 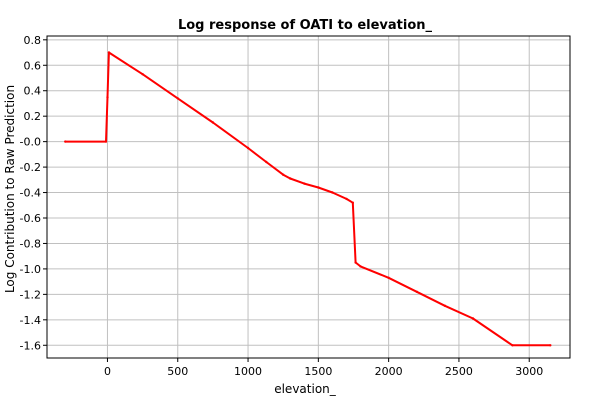 What do you see at coordinates (459, 371) in the screenshot?
I see `x-tick-label: 2500` at bounding box center [459, 371].